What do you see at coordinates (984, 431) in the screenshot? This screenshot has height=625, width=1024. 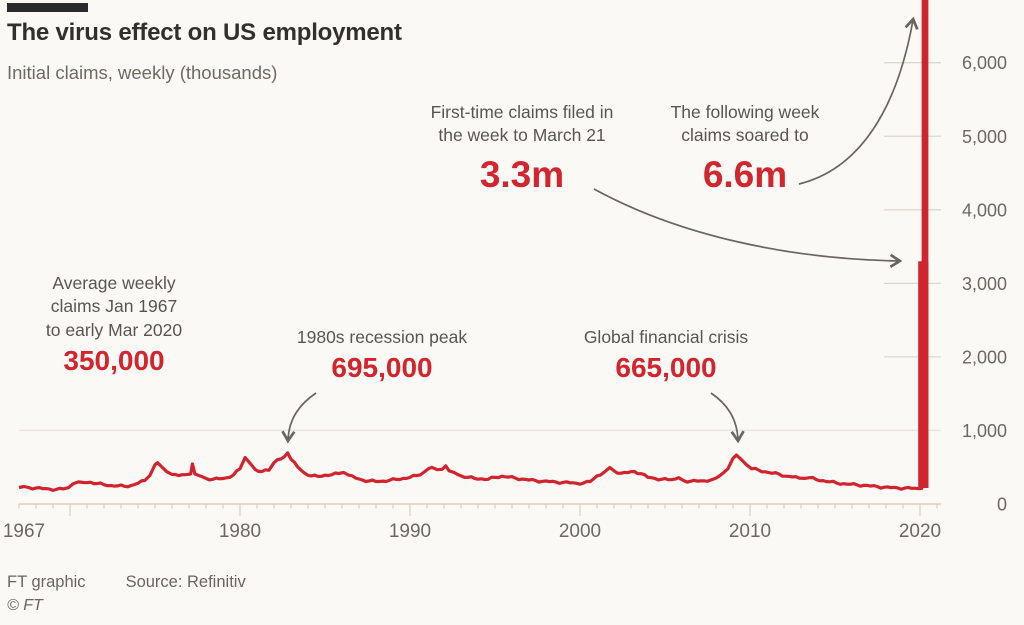 I see `y-tick-label: 1,000` at bounding box center [984, 431].